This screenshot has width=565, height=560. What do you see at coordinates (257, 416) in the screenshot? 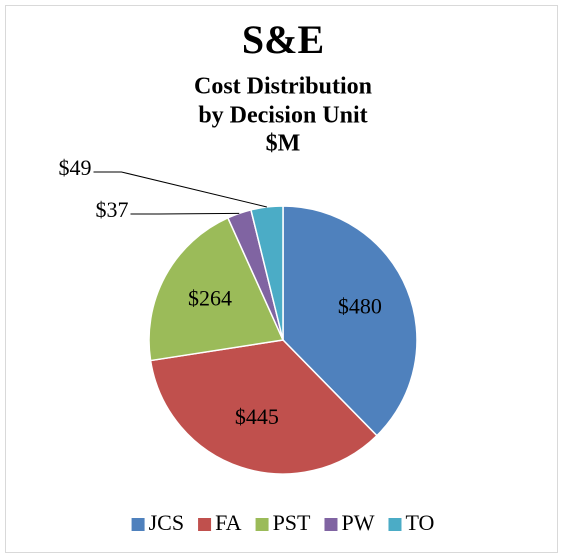
I see `data-label: $445` at bounding box center [257, 416].